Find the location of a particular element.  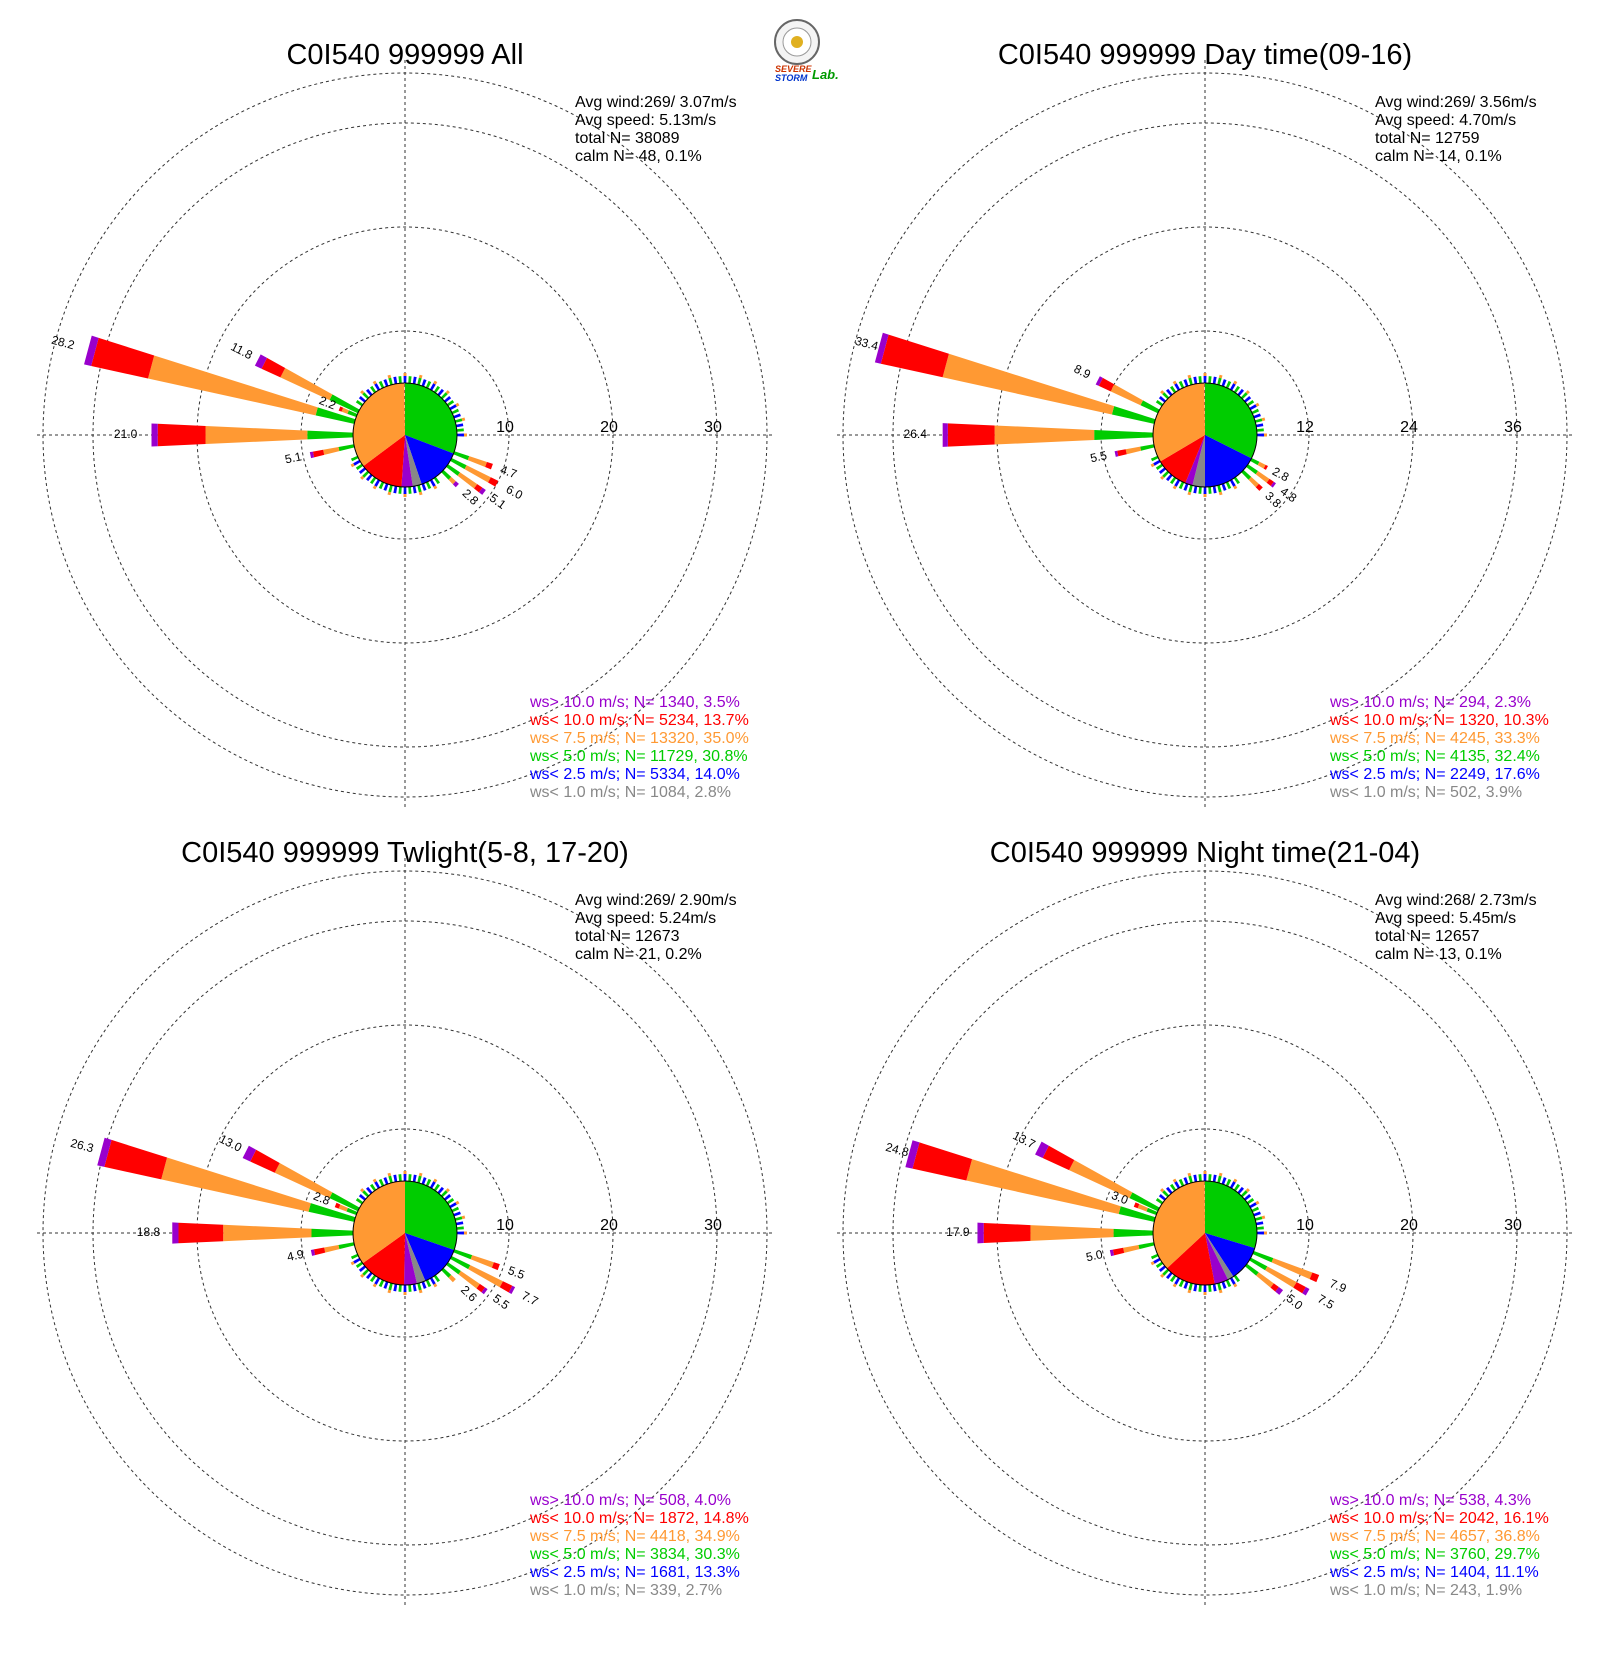

legend-entry-gt10: ws> 10.0 m/s; N= 508, 4.0% is located at coordinates (630, 1500).